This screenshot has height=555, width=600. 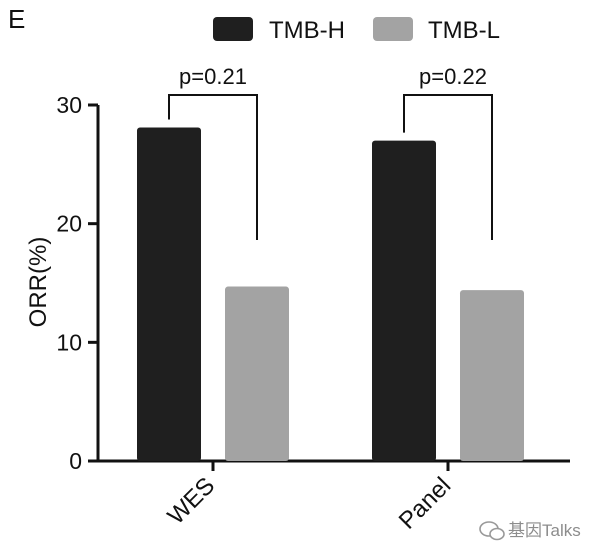 I want to click on bar-panel-tmb-l, so click(x=492, y=375).